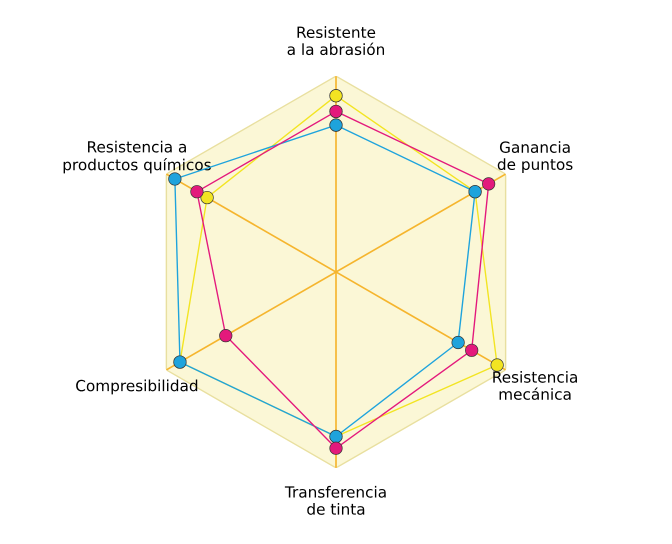 The height and width of the screenshot is (544, 672). I want to click on spoke-label: Resistente a la abrasión, so click(336, 41).